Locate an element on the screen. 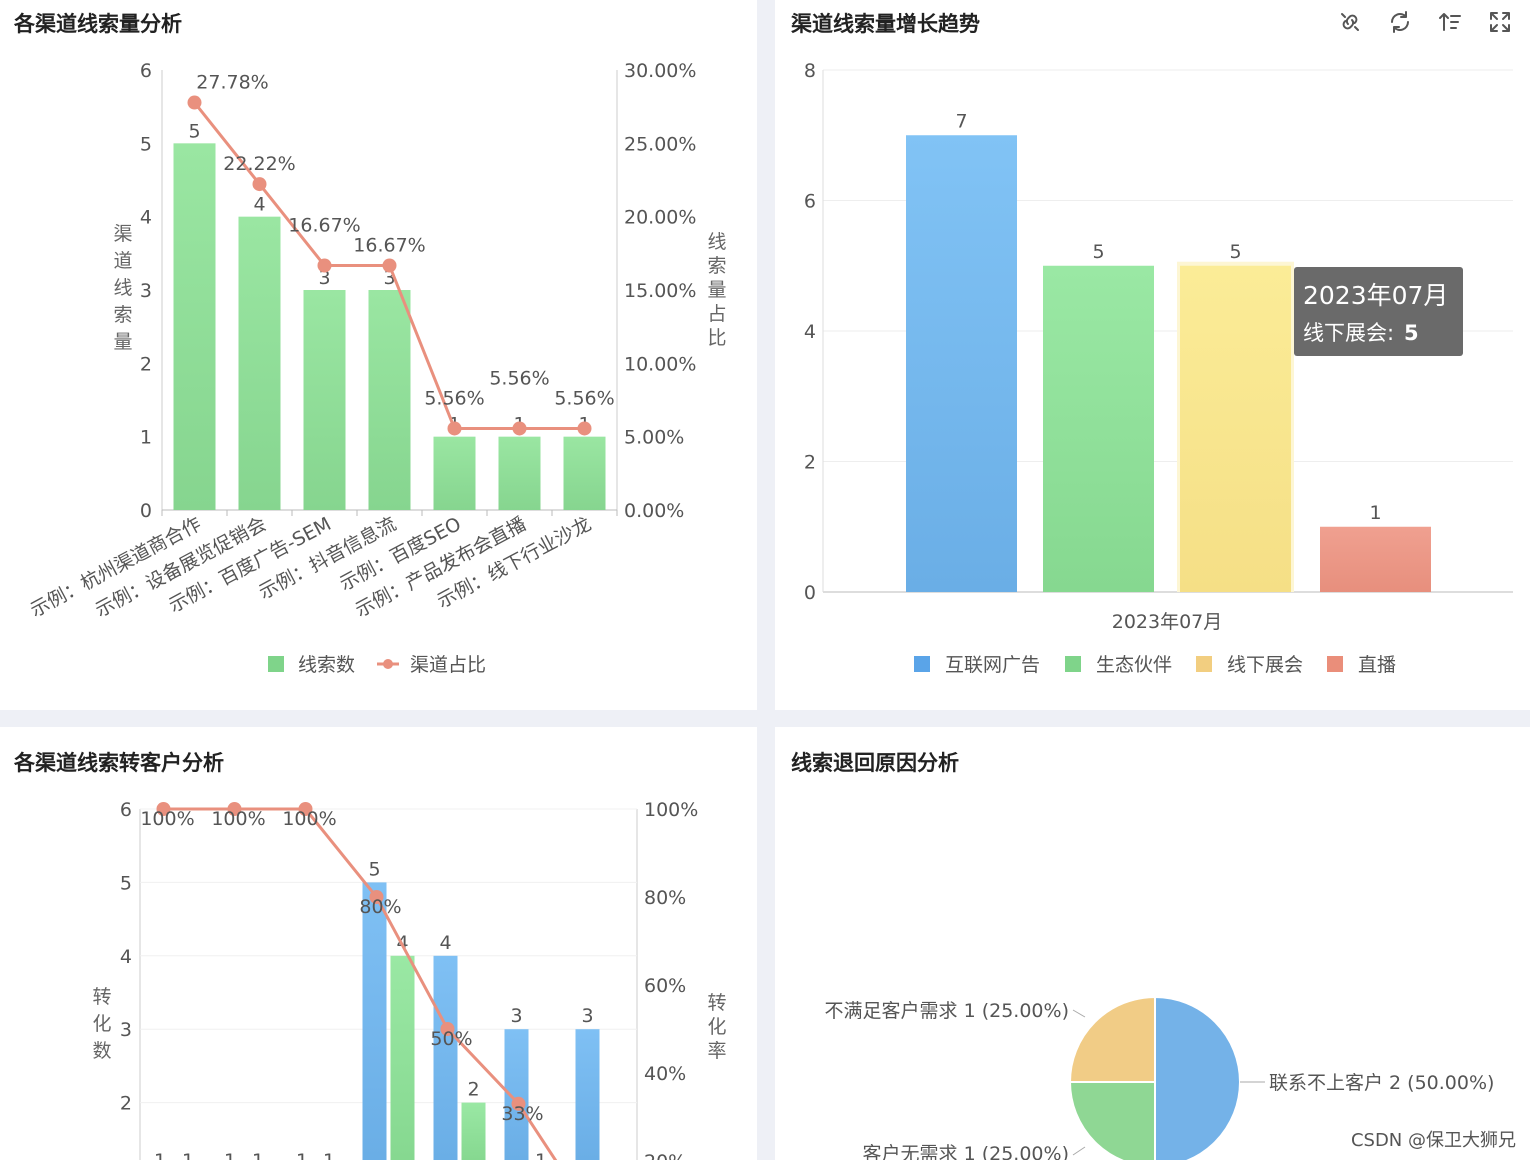  y2-axis-title-char: 占 is located at coordinates (716, 314).